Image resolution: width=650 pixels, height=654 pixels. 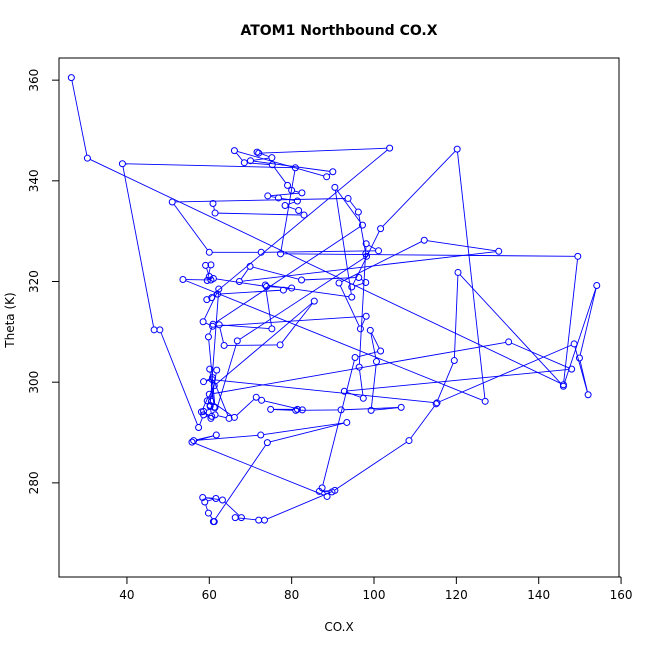 What do you see at coordinates (338, 31) in the screenshot?
I see `chart-title: ATOM1 Northbound CO.X` at bounding box center [338, 31].